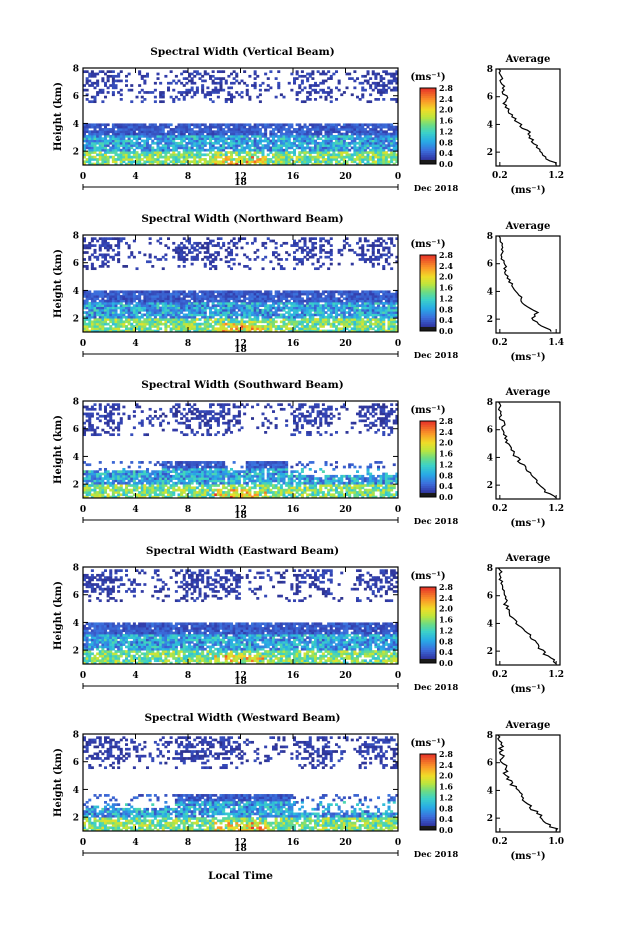  Describe the element at coordinates (428, 293) in the screenshot. I see `colorbar-frame` at that location.